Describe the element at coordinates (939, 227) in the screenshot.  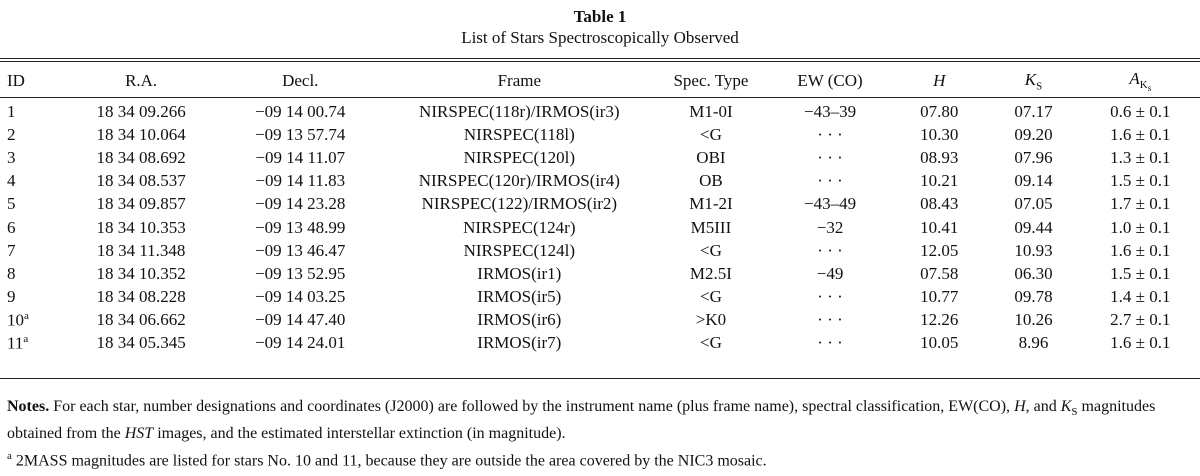
I see `cell-h: 10.41` at that location.